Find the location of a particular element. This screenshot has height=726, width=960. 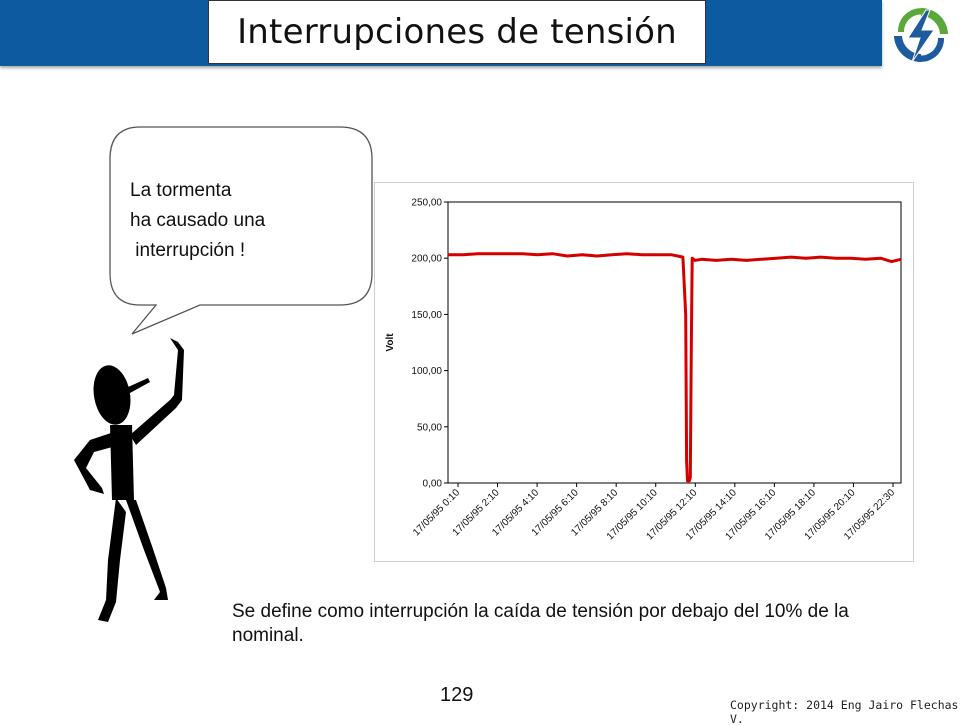

copyright-notice: Copyright: 2014 Eng Jairo Flechas V. is located at coordinates (844, 712).